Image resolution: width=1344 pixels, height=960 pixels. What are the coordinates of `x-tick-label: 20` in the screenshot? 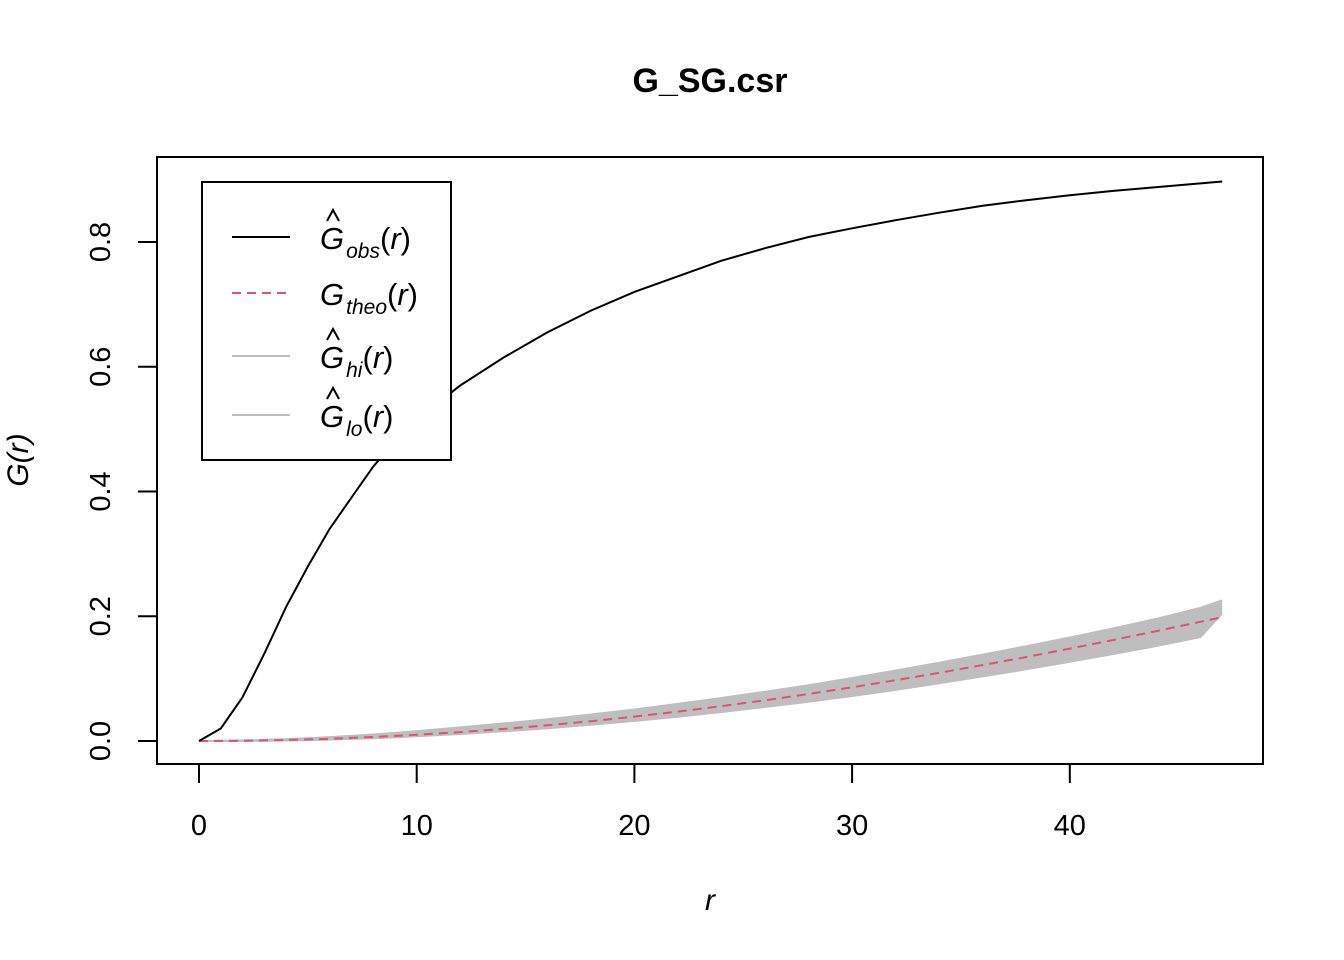 It's located at (634, 826).